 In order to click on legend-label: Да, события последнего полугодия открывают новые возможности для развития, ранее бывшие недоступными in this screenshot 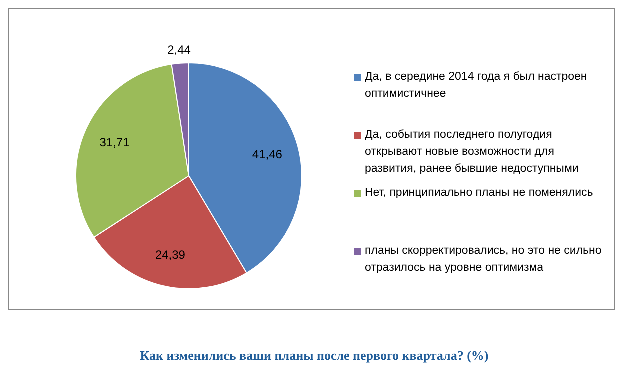, I will do `click(472, 152)`.